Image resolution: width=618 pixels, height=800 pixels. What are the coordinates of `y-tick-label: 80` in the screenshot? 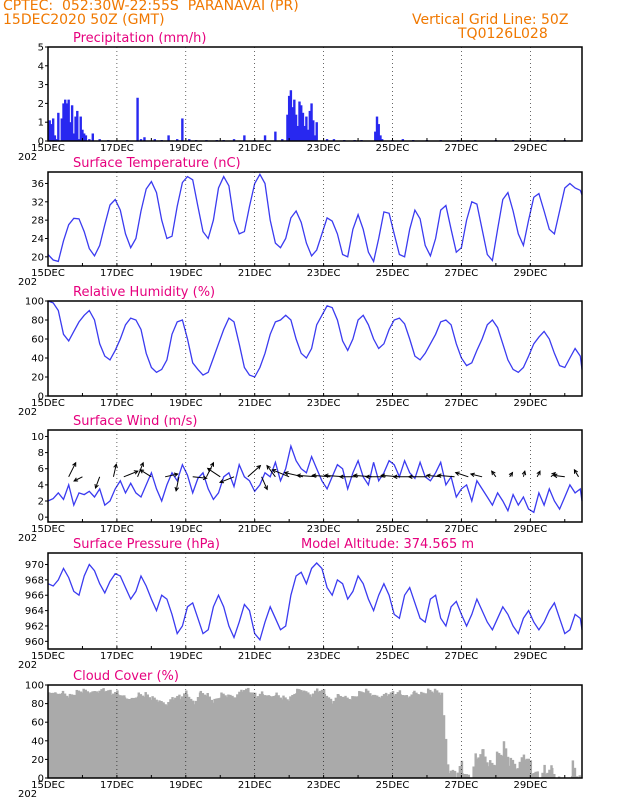 It's located at (37, 704).